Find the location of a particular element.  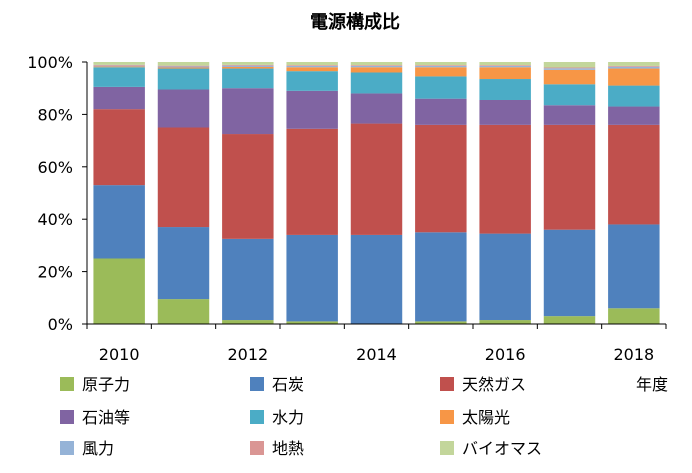

legend-label: 天然ガス is located at coordinates (494, 384).